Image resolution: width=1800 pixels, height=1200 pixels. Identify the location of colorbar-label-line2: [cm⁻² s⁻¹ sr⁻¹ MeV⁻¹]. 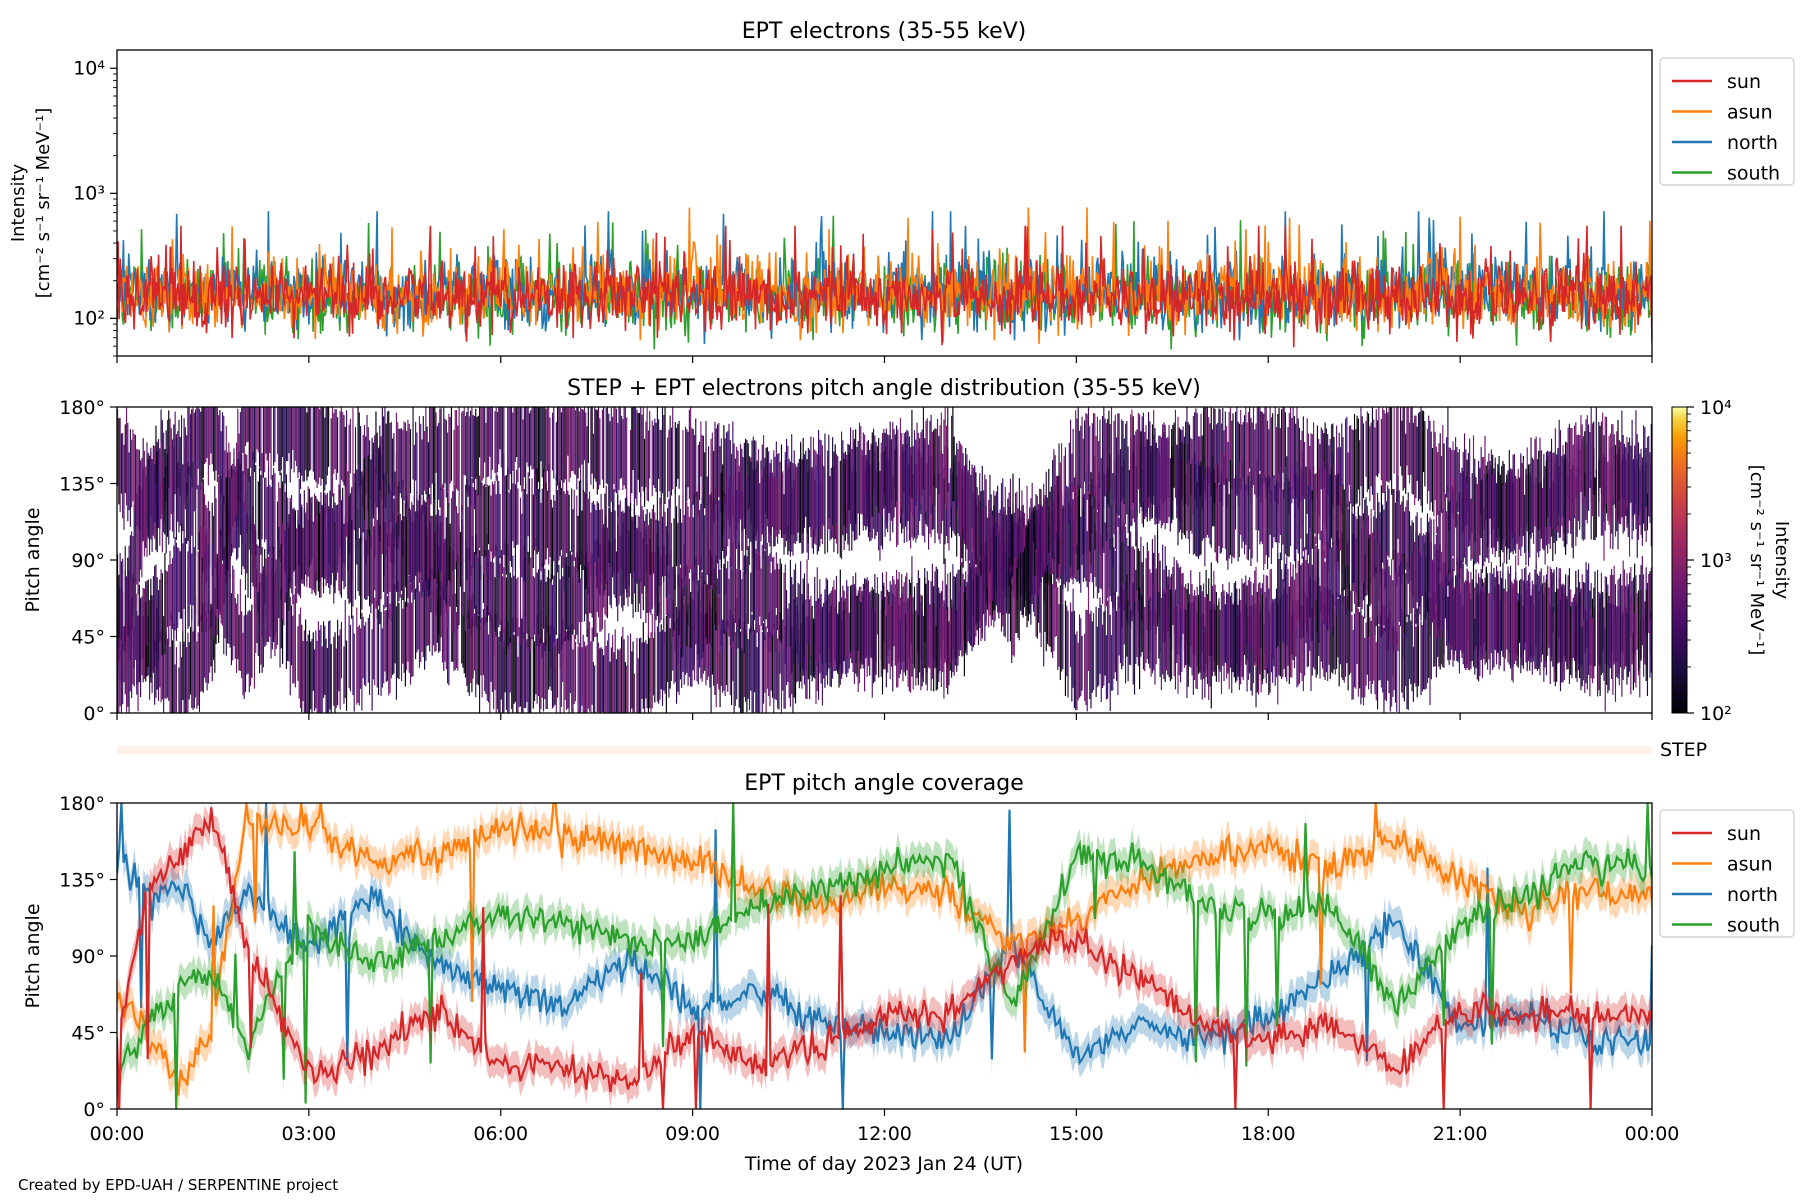
(1756, 560).